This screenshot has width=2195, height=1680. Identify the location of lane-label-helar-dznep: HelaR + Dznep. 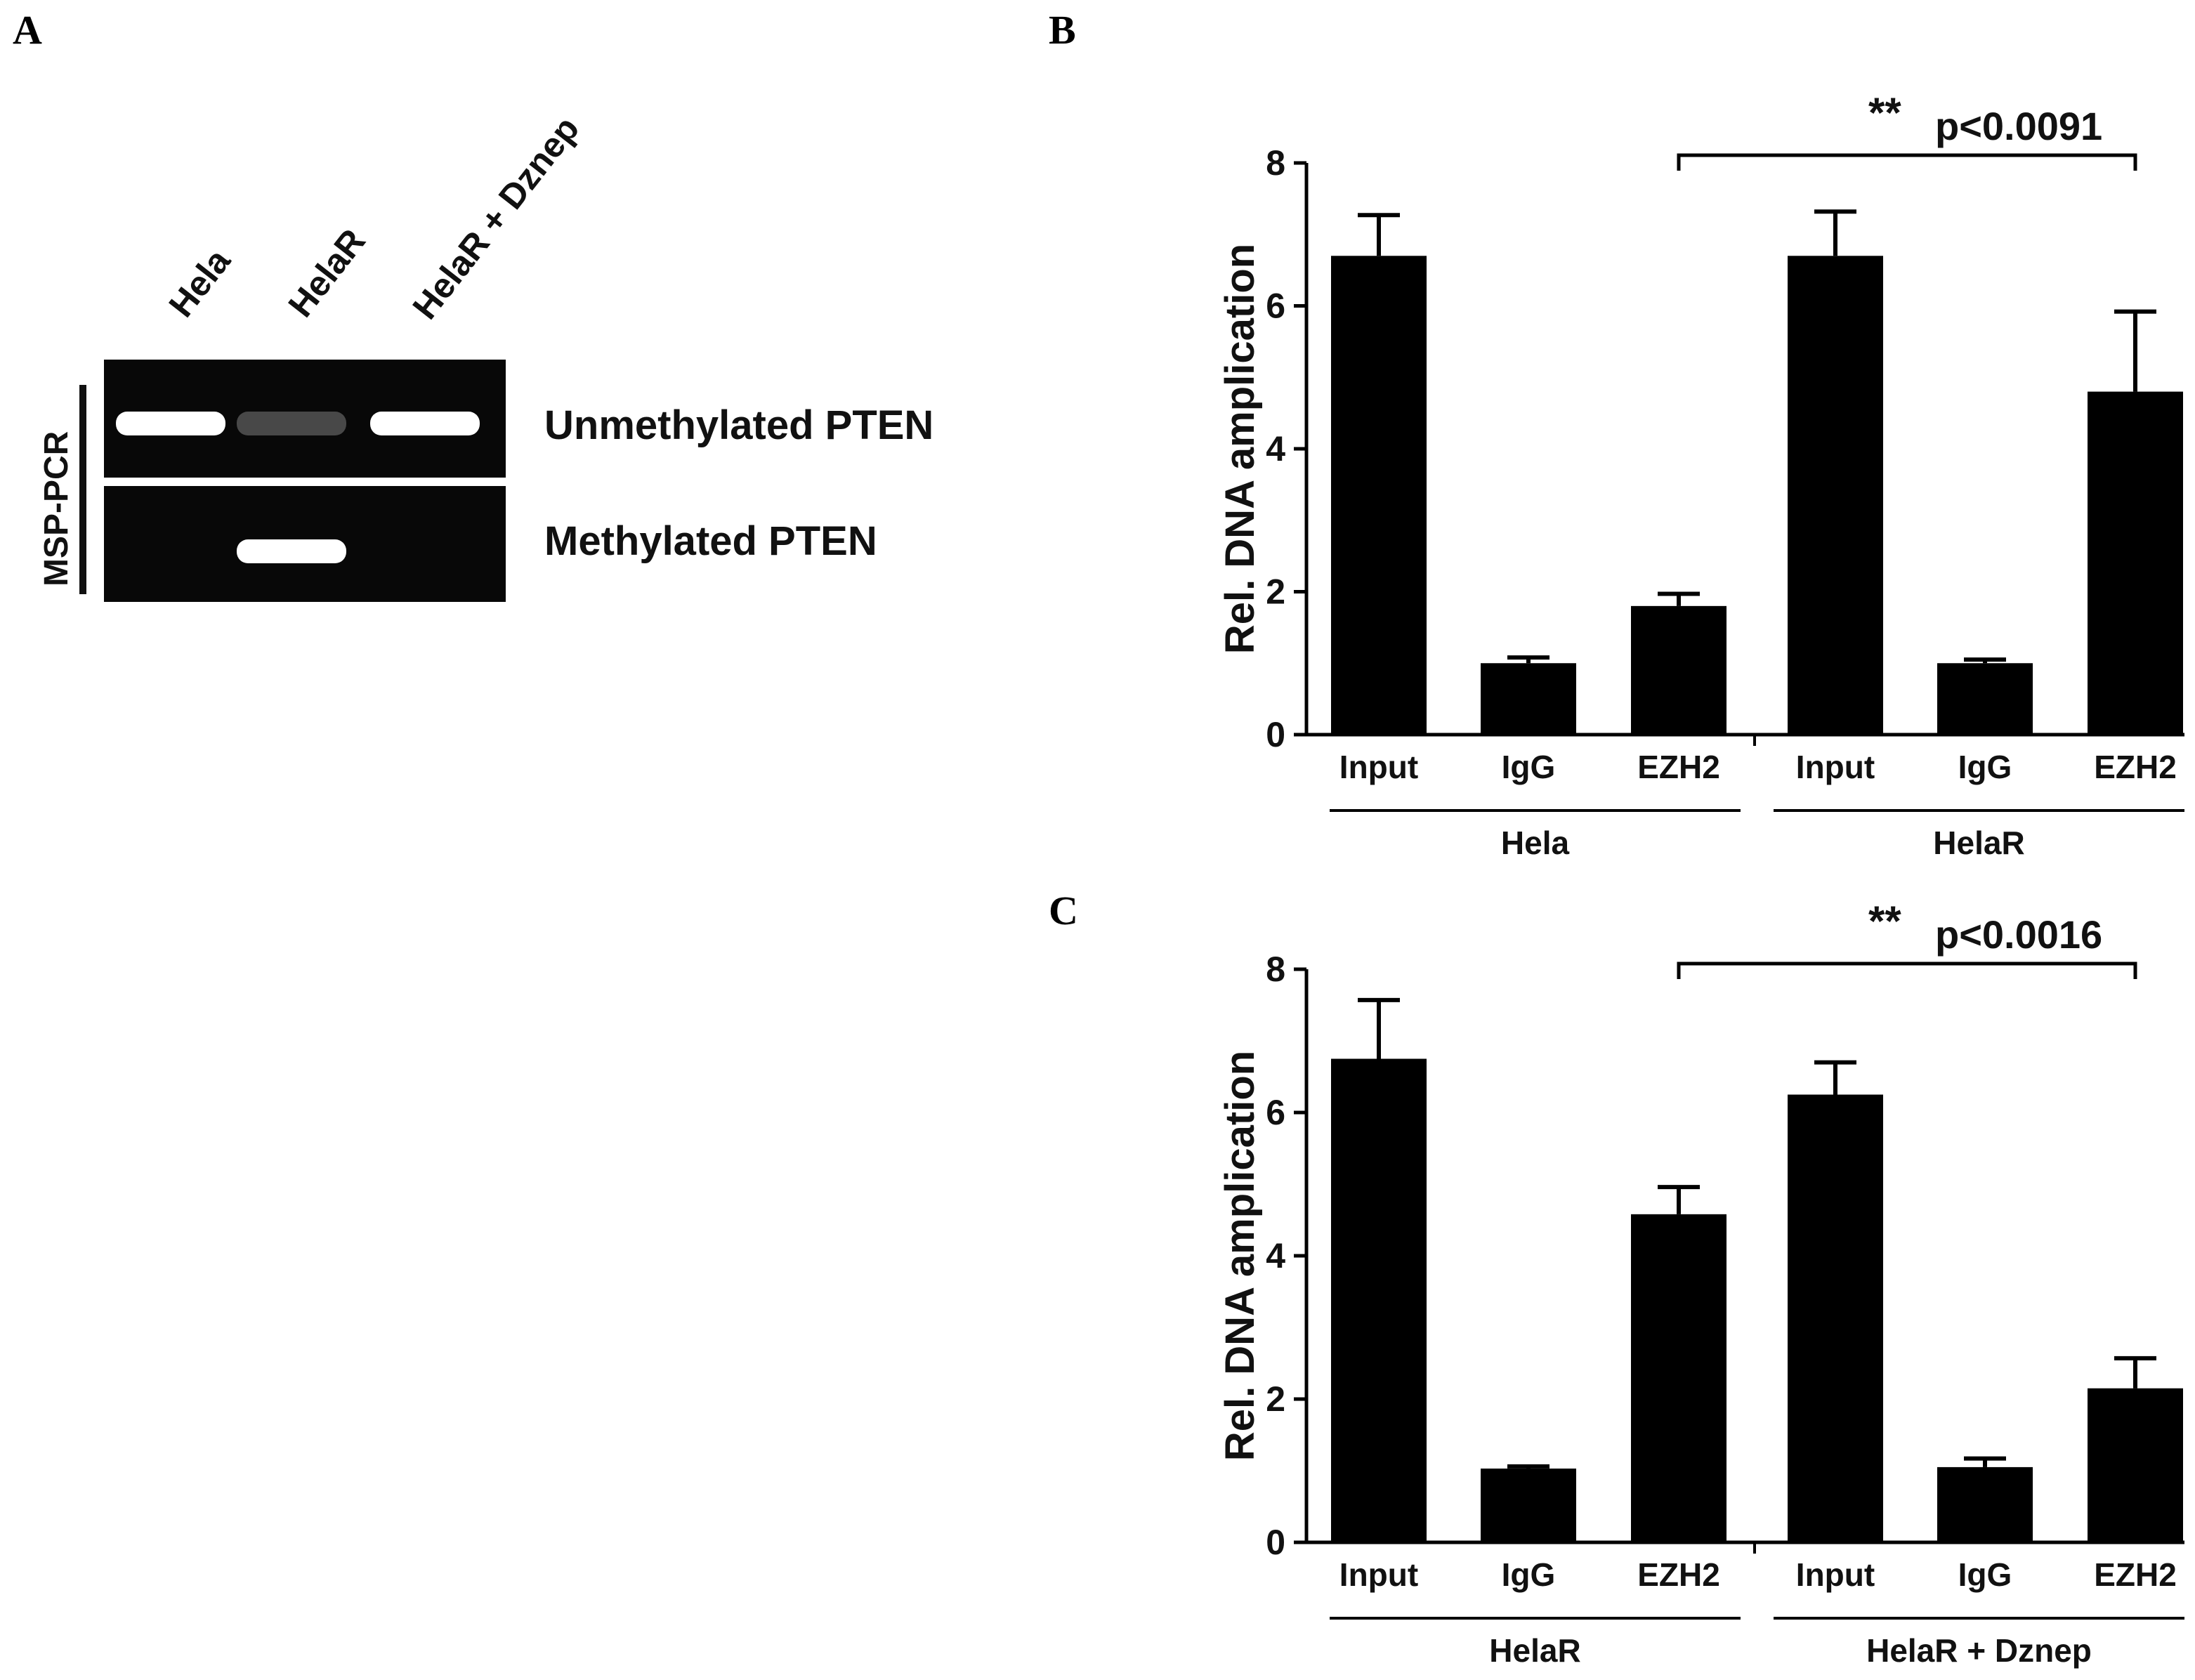
(496, 218).